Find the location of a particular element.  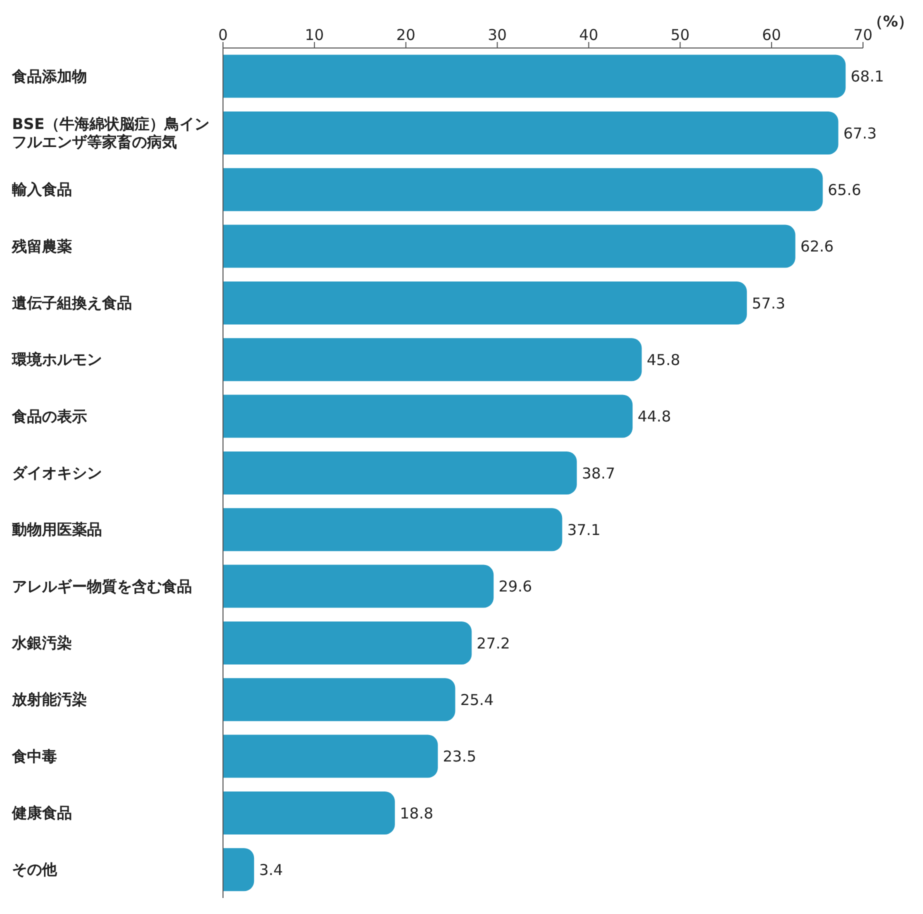

y-tick-label: BSE（牛海綿状脳症）鳥インフルエンザ等家畜の病気 is located at coordinates (111, 133).